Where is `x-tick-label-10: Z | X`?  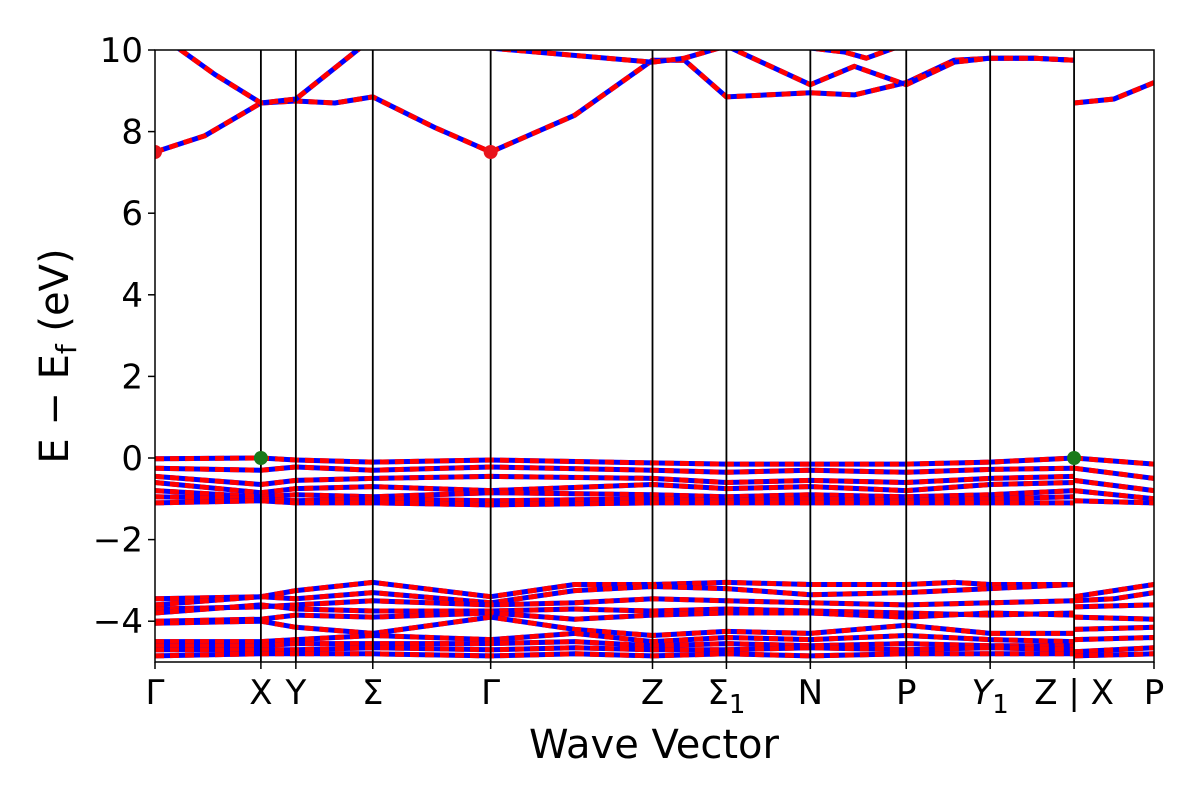 x-tick-label-10: Z | X is located at coordinates (1074, 693).